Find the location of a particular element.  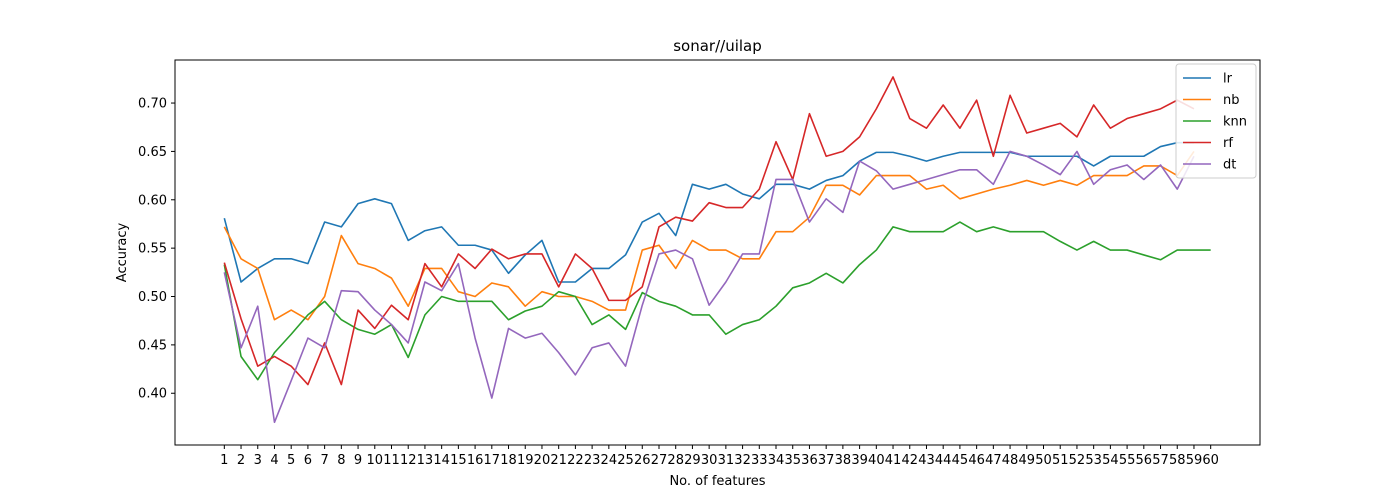

x-tick-label: 60 is located at coordinates (1210, 460).